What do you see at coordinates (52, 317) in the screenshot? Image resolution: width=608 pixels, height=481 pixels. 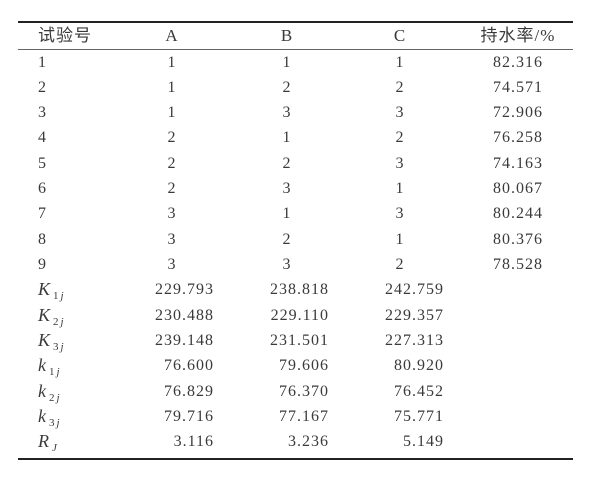 I see `stat-label: K 2j` at bounding box center [52, 317].